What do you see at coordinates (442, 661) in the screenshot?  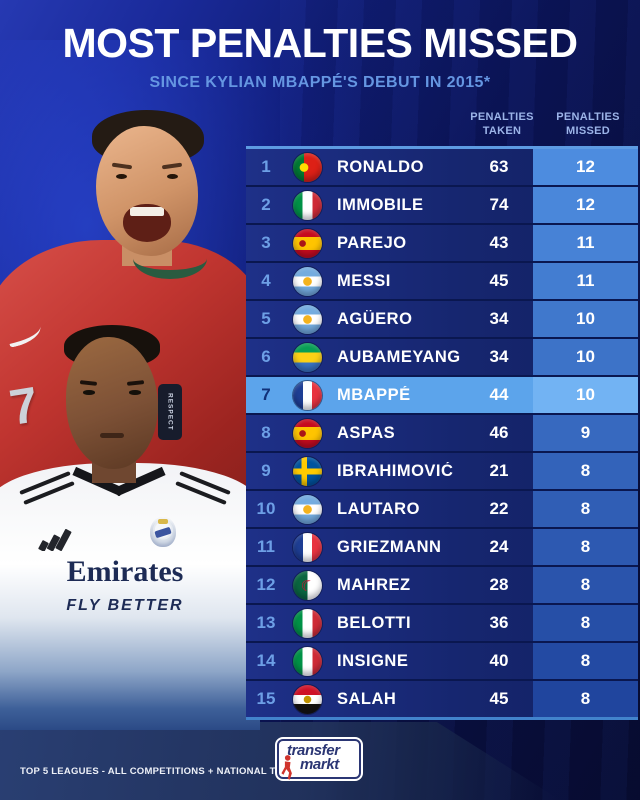 I see `table-row: 14 INSIGNE 40 8` at bounding box center [442, 661].